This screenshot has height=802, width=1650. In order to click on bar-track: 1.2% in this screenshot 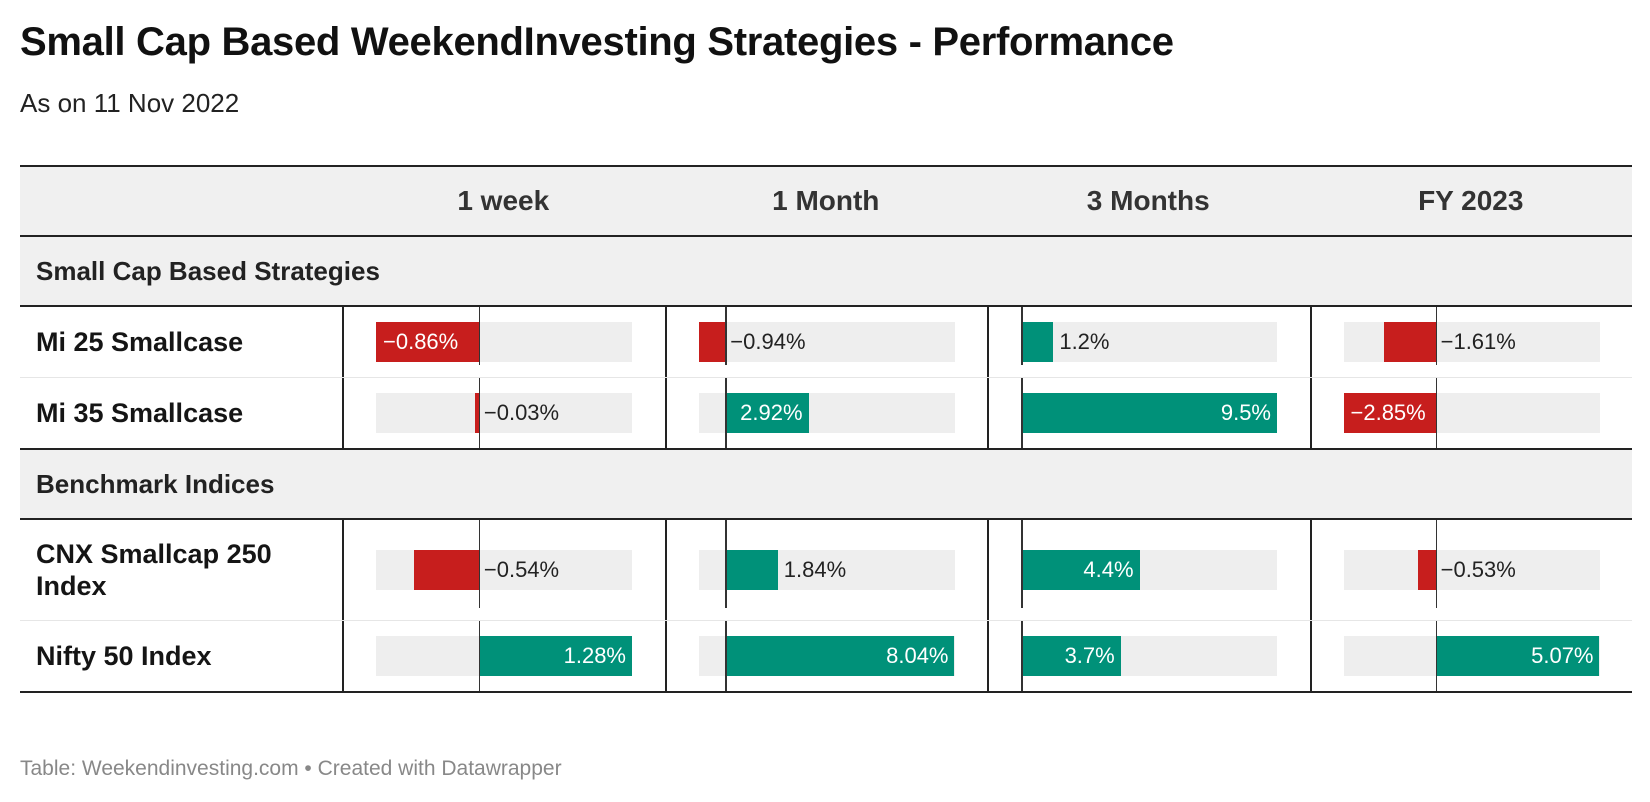, I will do `click(1149, 342)`.